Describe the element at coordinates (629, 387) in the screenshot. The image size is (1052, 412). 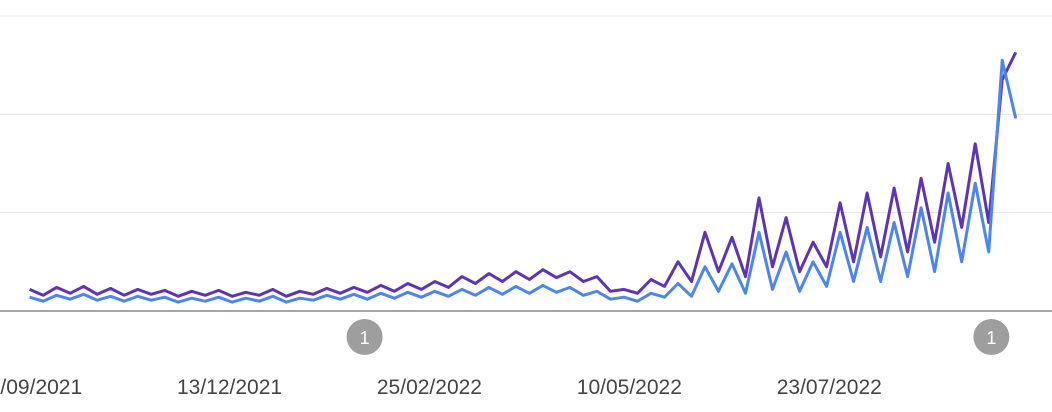
I see `x-tick-label: 10/05/2022` at that location.